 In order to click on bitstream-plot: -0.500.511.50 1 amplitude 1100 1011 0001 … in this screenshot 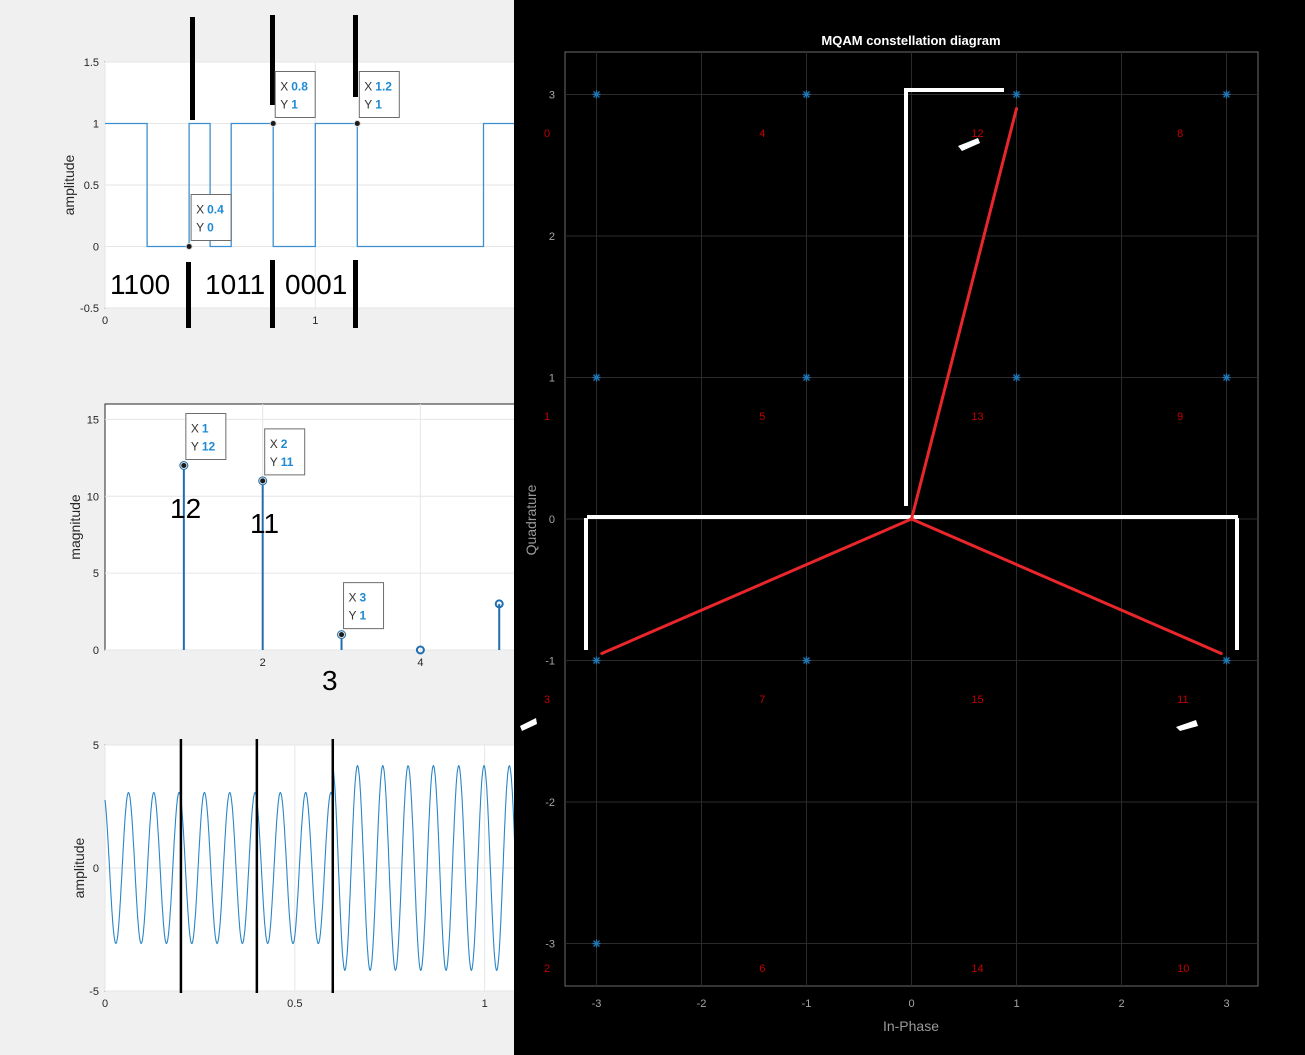, I will do `click(288, 171)`.